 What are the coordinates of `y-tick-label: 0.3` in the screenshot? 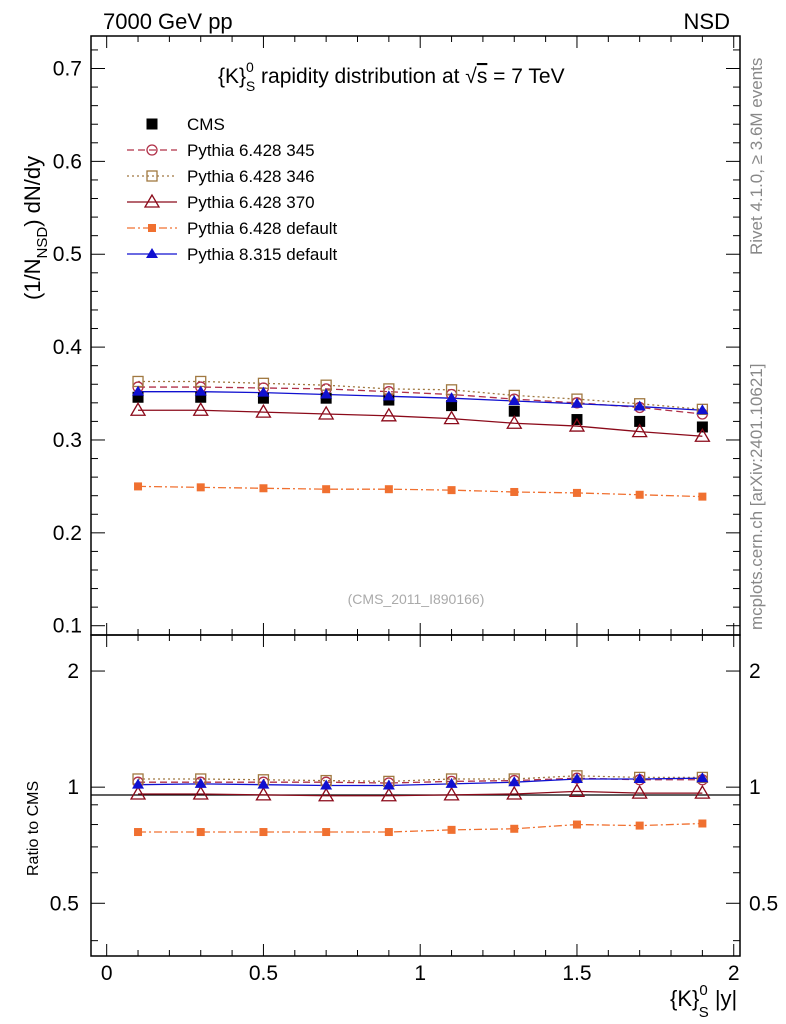 It's located at (67, 440).